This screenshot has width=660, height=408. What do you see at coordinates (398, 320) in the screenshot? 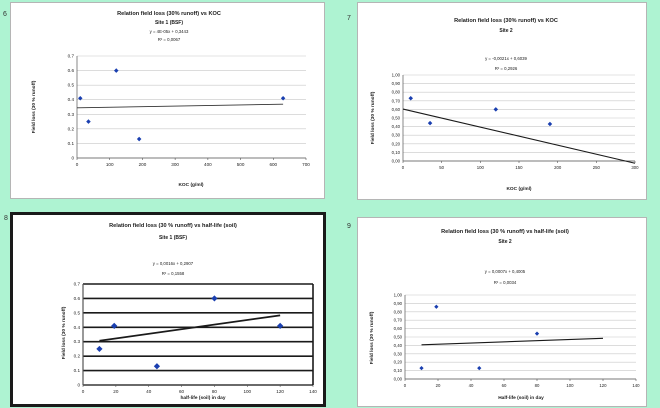
I see `y-tick-label: 0,70` at bounding box center [398, 320].